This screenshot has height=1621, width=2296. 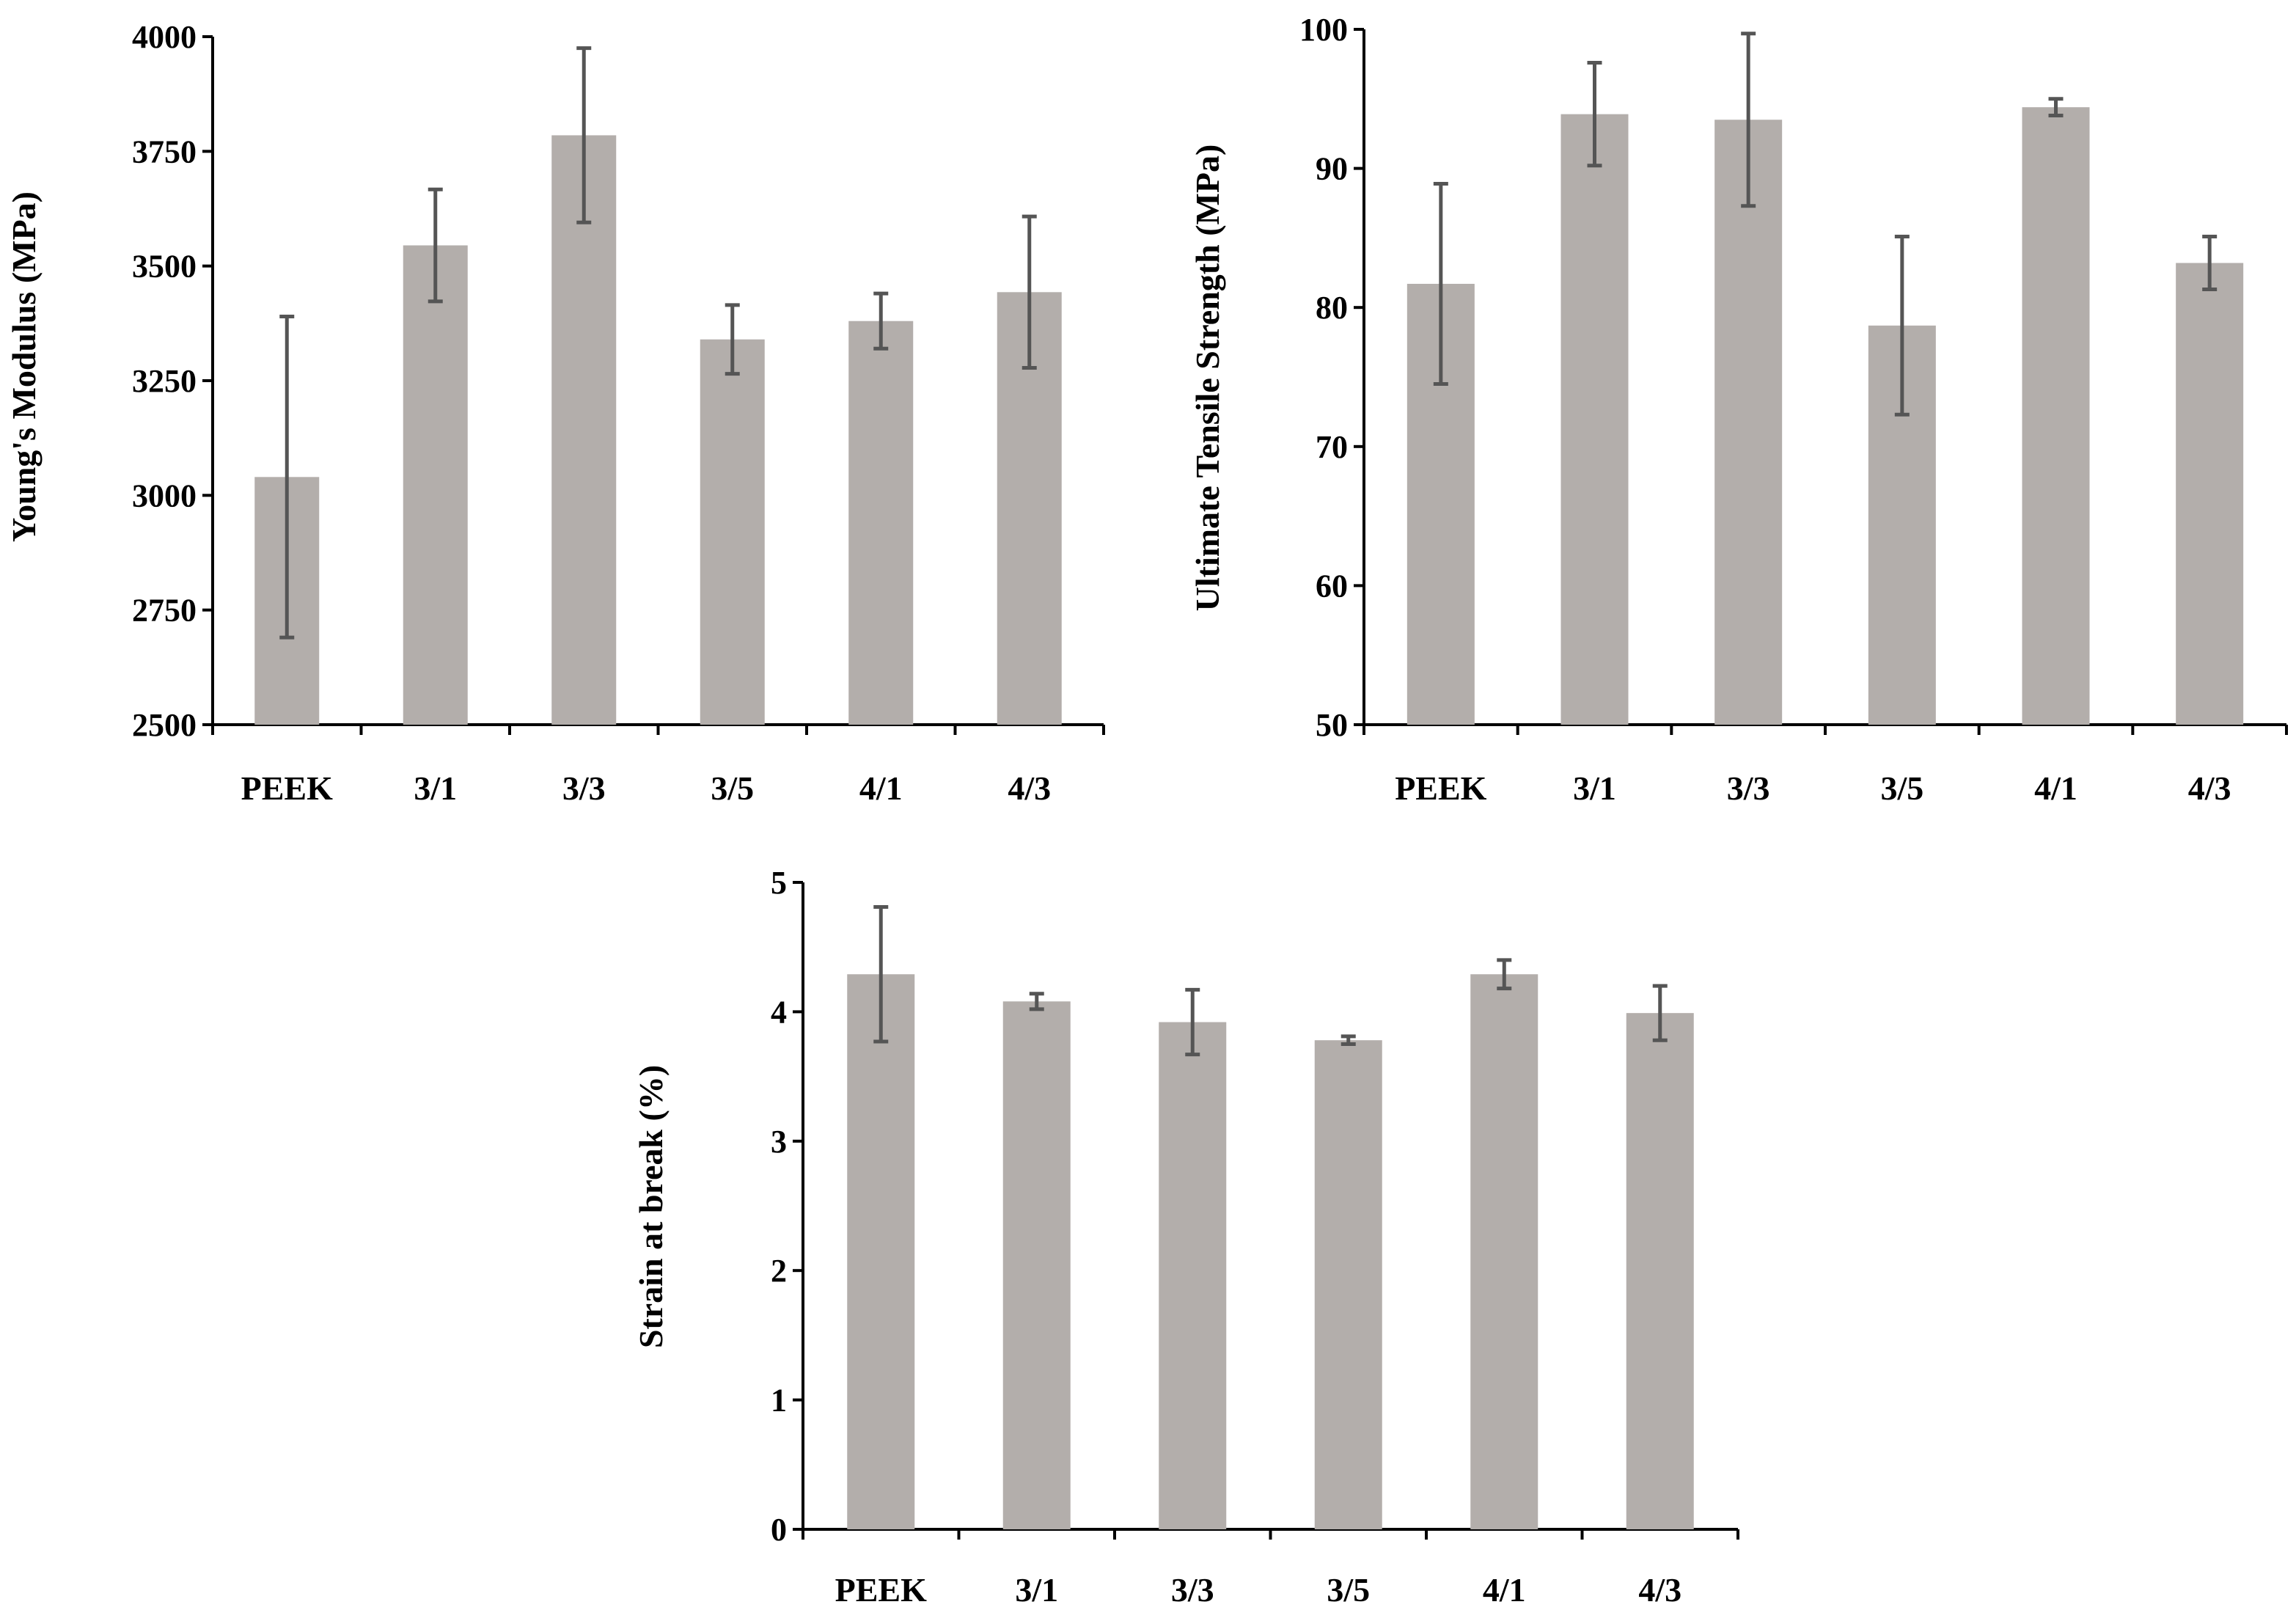 What do you see at coordinates (164, 267) in the screenshot?
I see `y-tick-label: 3500` at bounding box center [164, 267].